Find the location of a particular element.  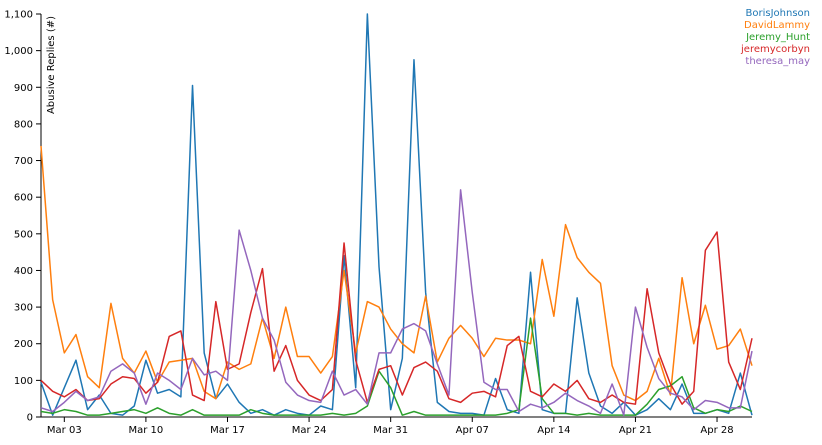

x-tick-label: Mar 03 is located at coordinates (64, 430).